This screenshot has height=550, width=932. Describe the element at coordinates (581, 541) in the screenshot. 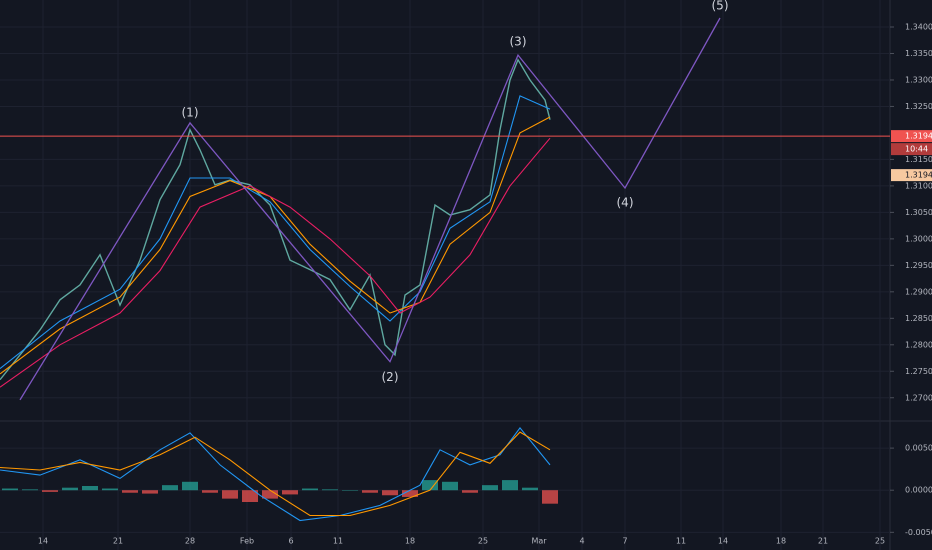

I see `x-tick-label: 4` at that location.